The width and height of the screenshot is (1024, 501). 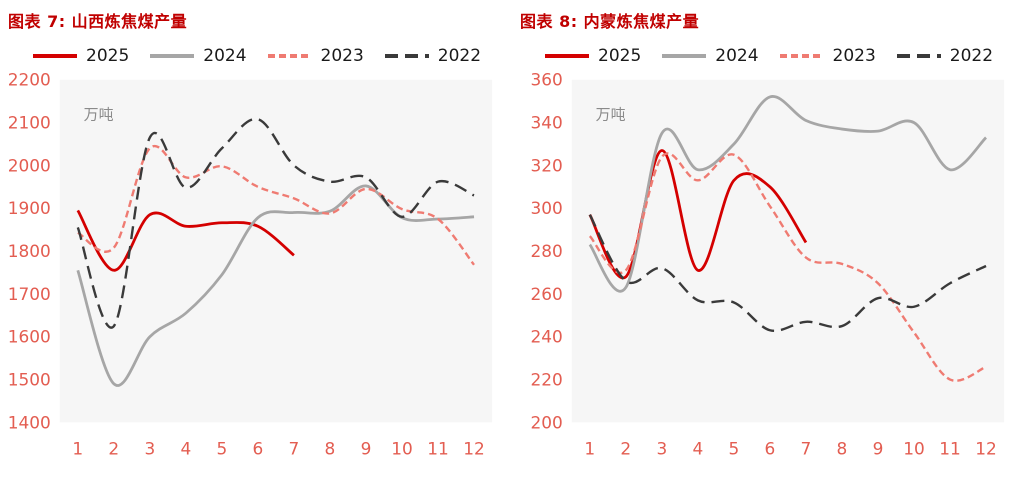 I want to click on series-line-2022, so click(x=787, y=273).